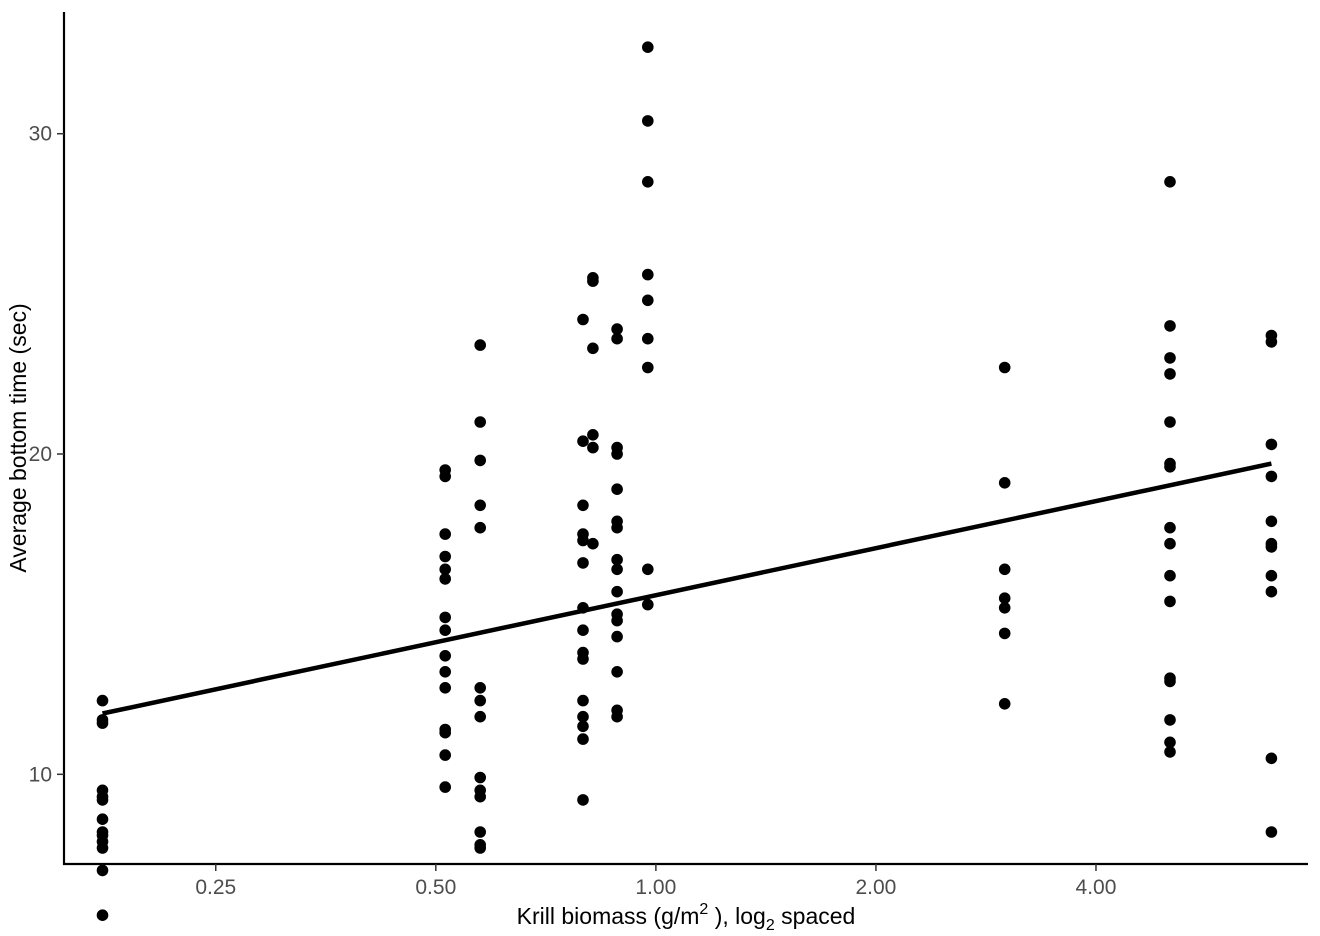 Image resolution: width=1320 pixels, height=936 pixels. What do you see at coordinates (815, 916) in the screenshot?
I see `x-axis-title-end: spaced` at bounding box center [815, 916].